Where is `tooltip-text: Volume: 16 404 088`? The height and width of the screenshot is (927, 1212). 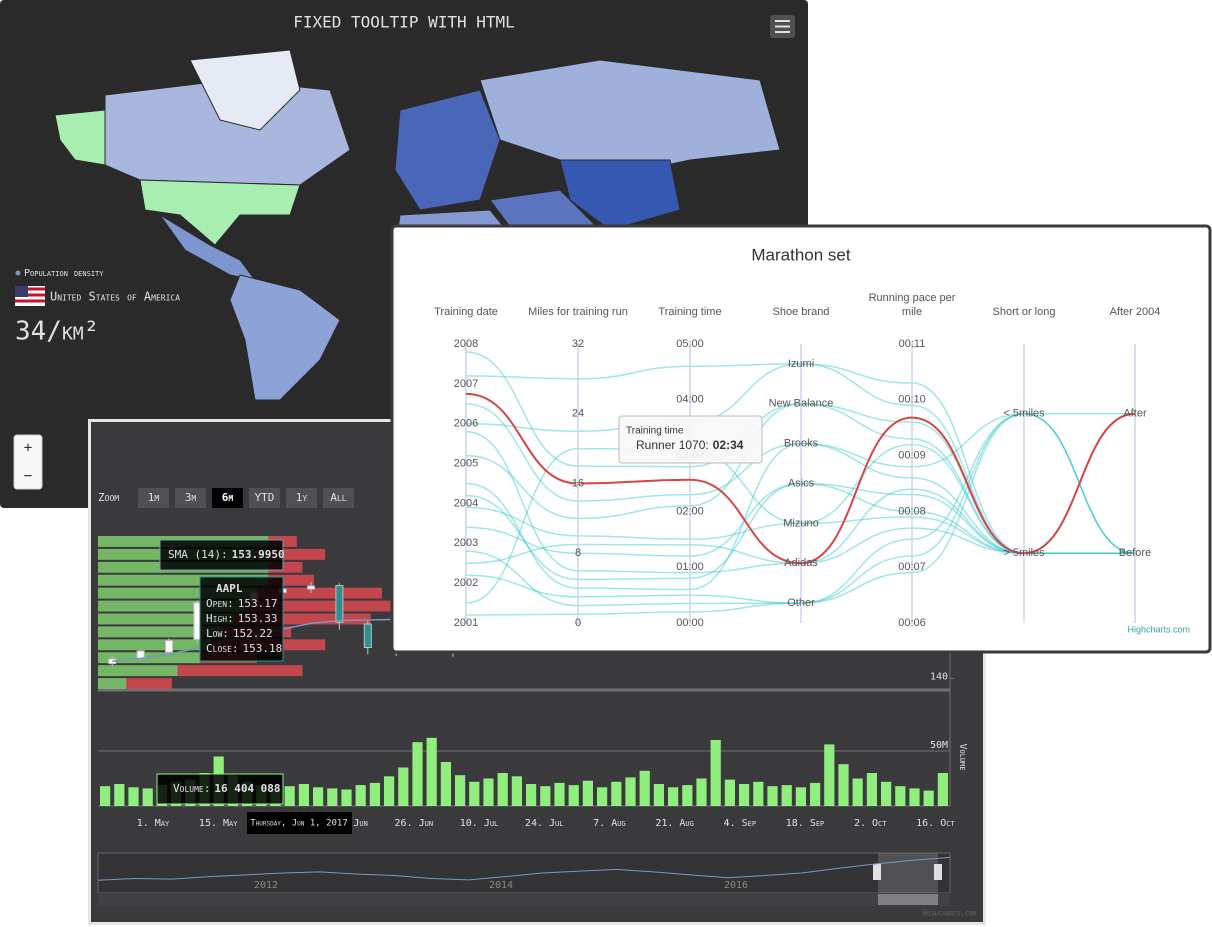 tooltip-text: Volume: 16 404 088 is located at coordinates (227, 788).